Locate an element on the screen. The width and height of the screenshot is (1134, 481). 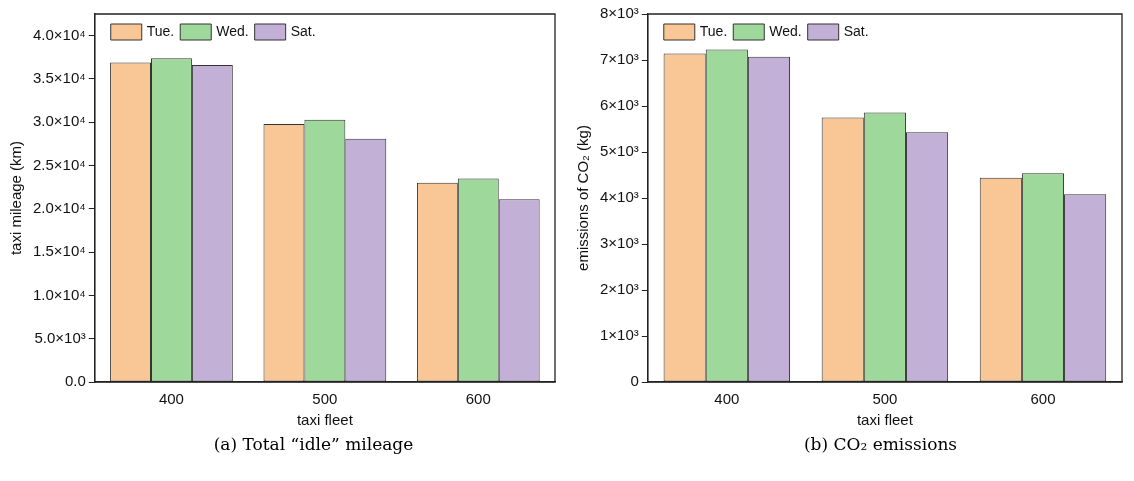
y-axis-title: taxi mileage (km) is located at coordinates (16, 198).